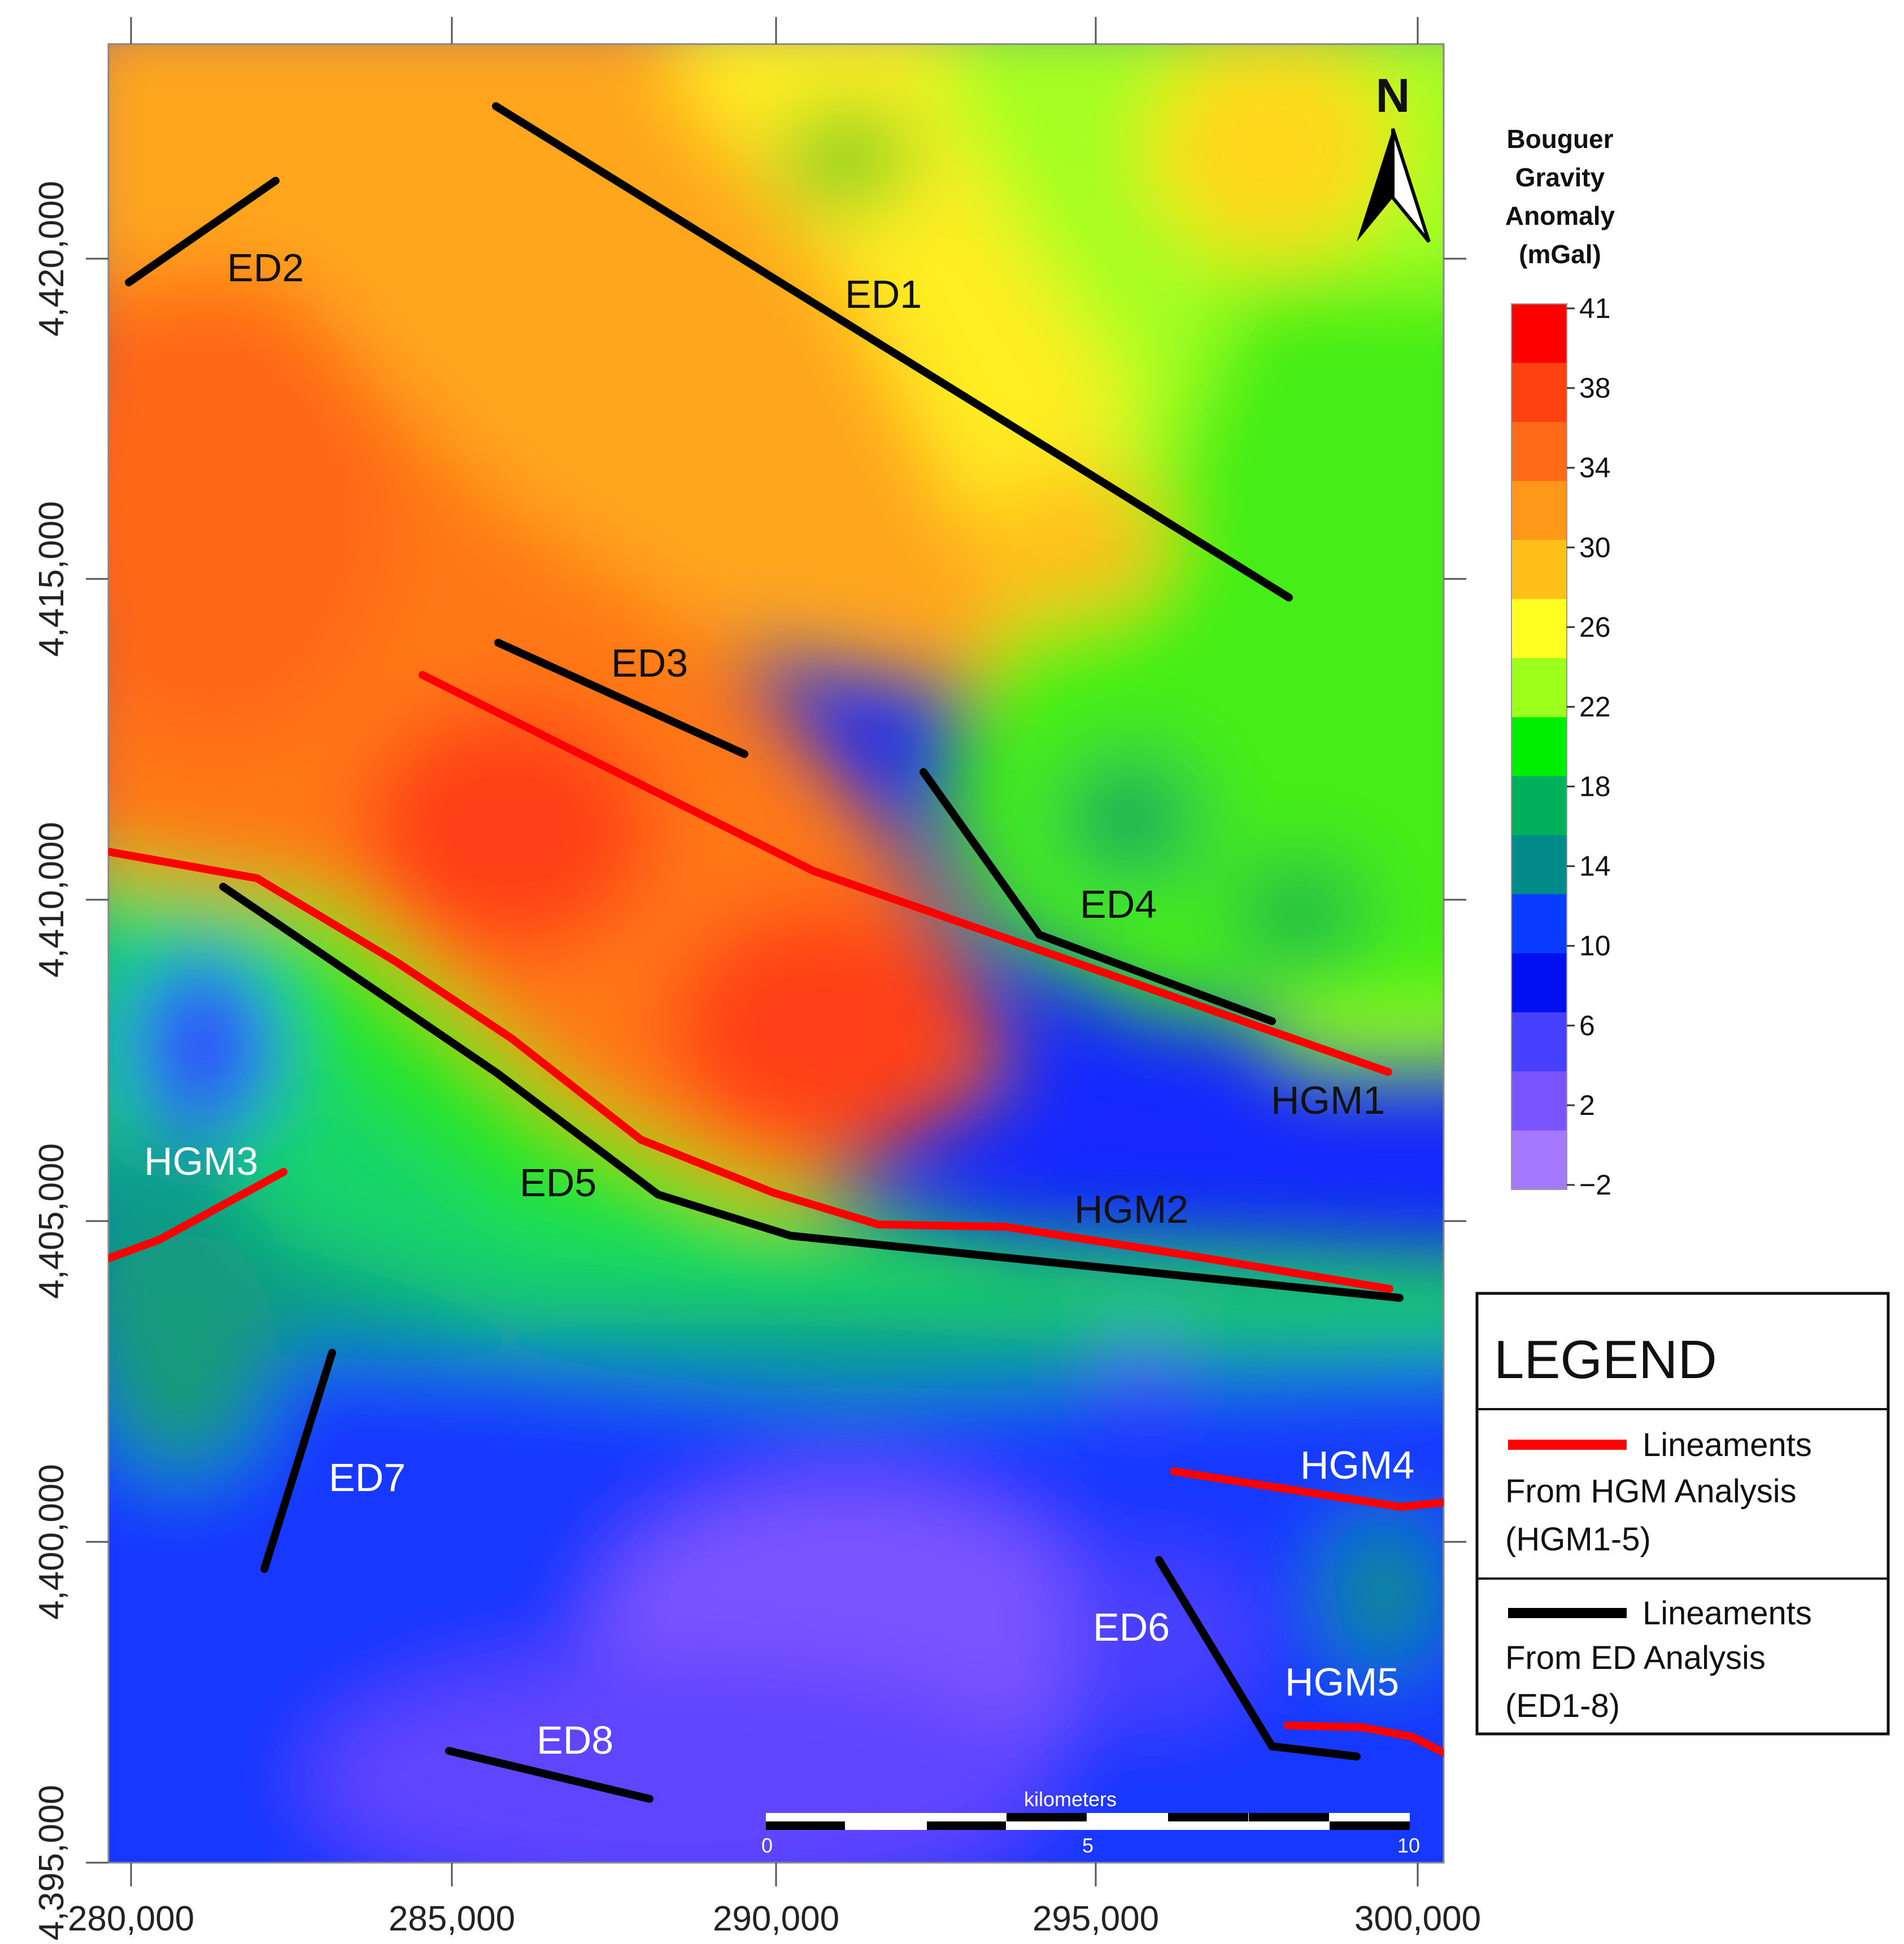 The width and height of the screenshot is (1904, 1944). I want to click on hgm4-line, so click(1307, 1489).